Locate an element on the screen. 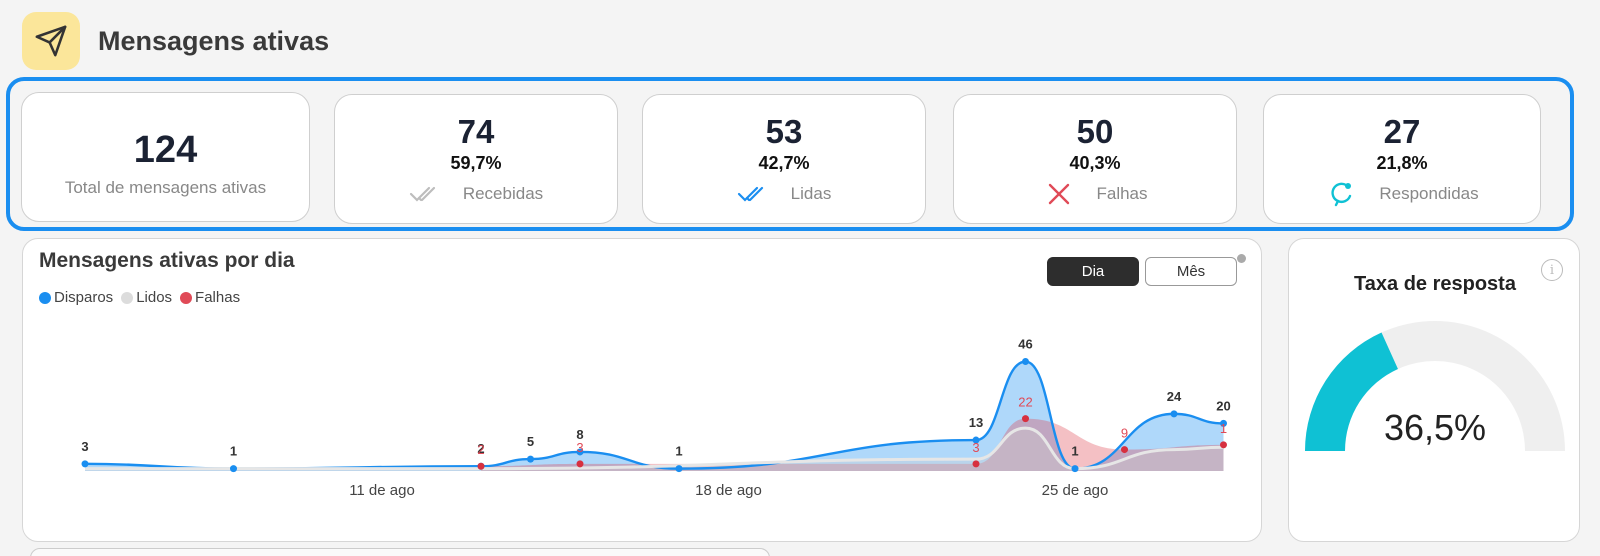  kpi-failed-label: Falhas is located at coordinates (1122, 193).